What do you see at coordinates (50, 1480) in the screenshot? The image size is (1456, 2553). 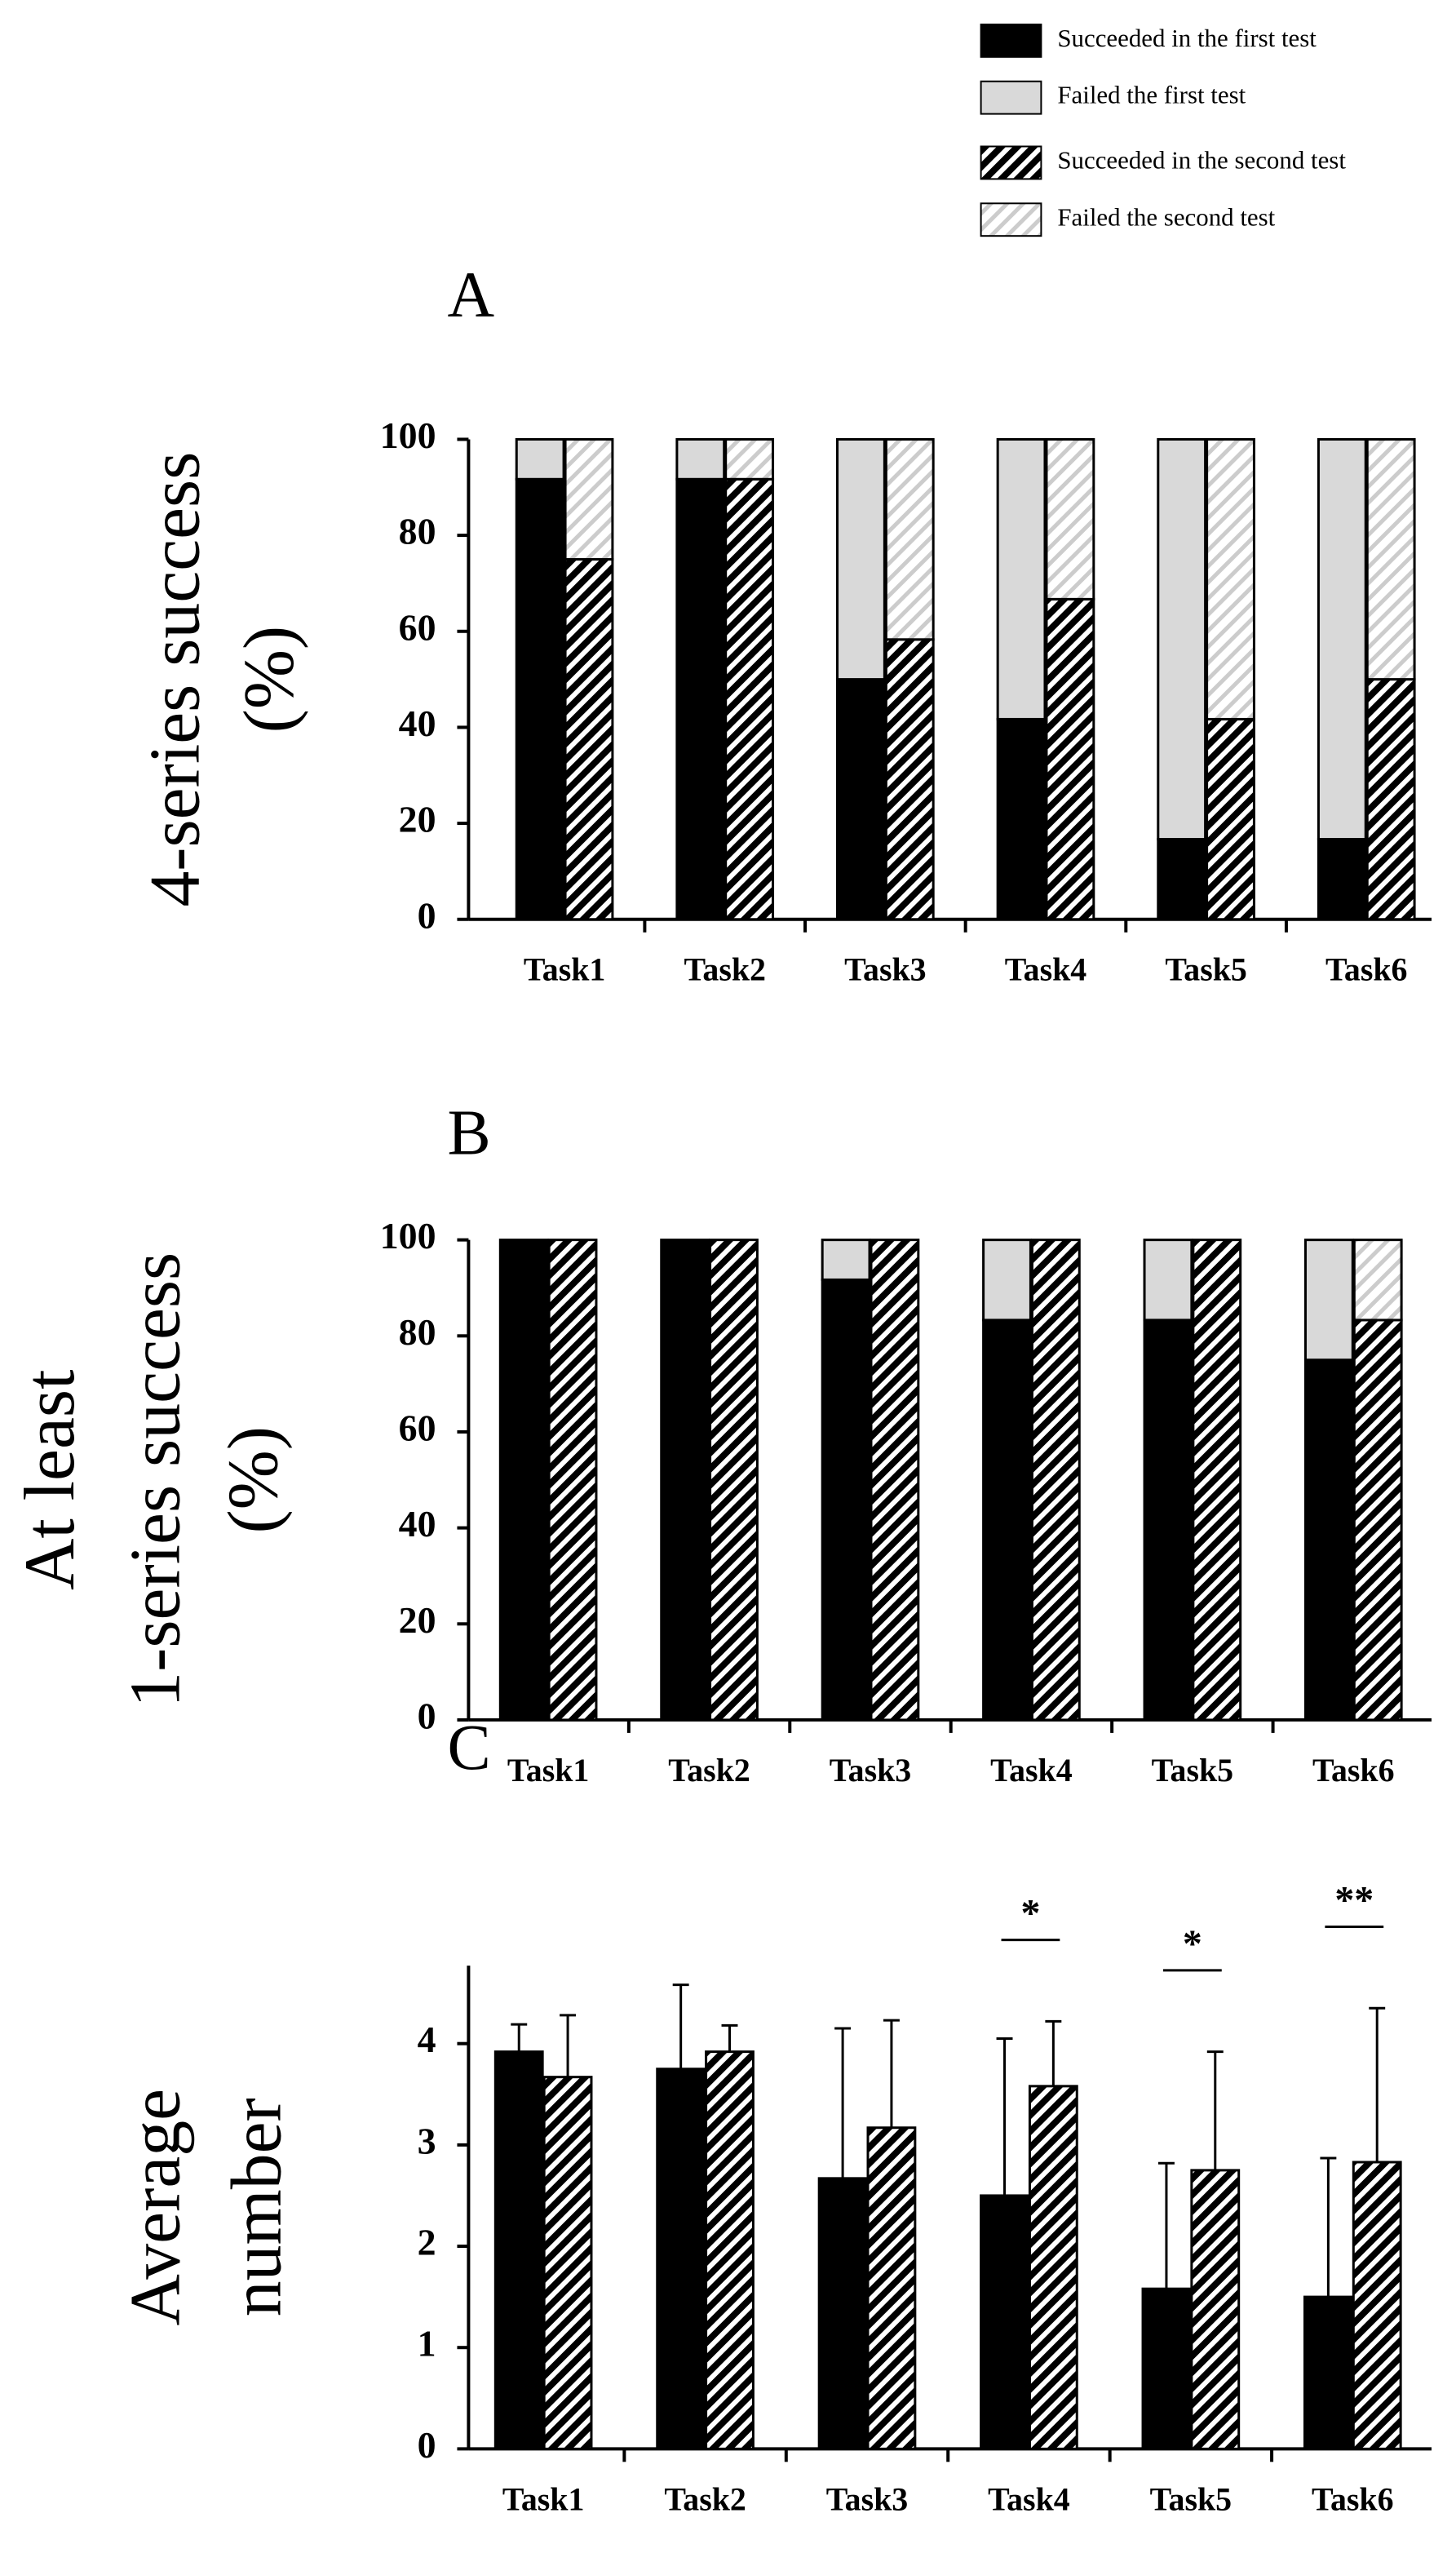 I see `y-axis-label: At least` at bounding box center [50, 1480].